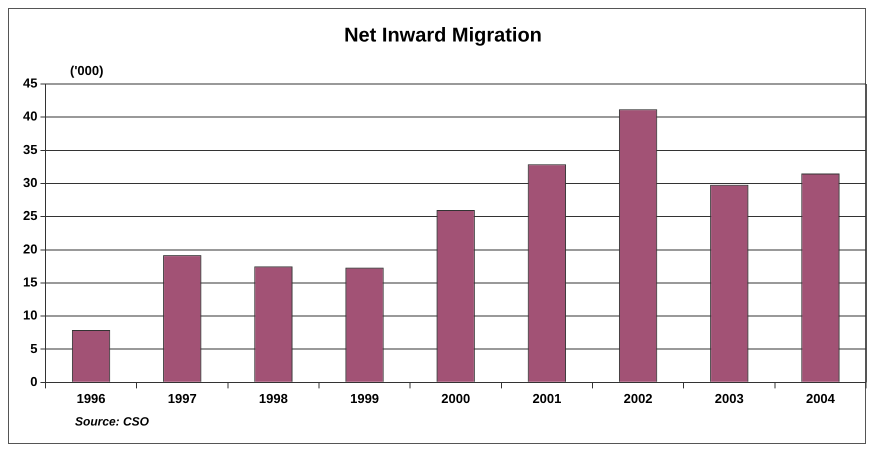 This screenshot has height=454, width=877. Describe the element at coordinates (30, 216) in the screenshot. I see `y-tick-label: 25` at that location.